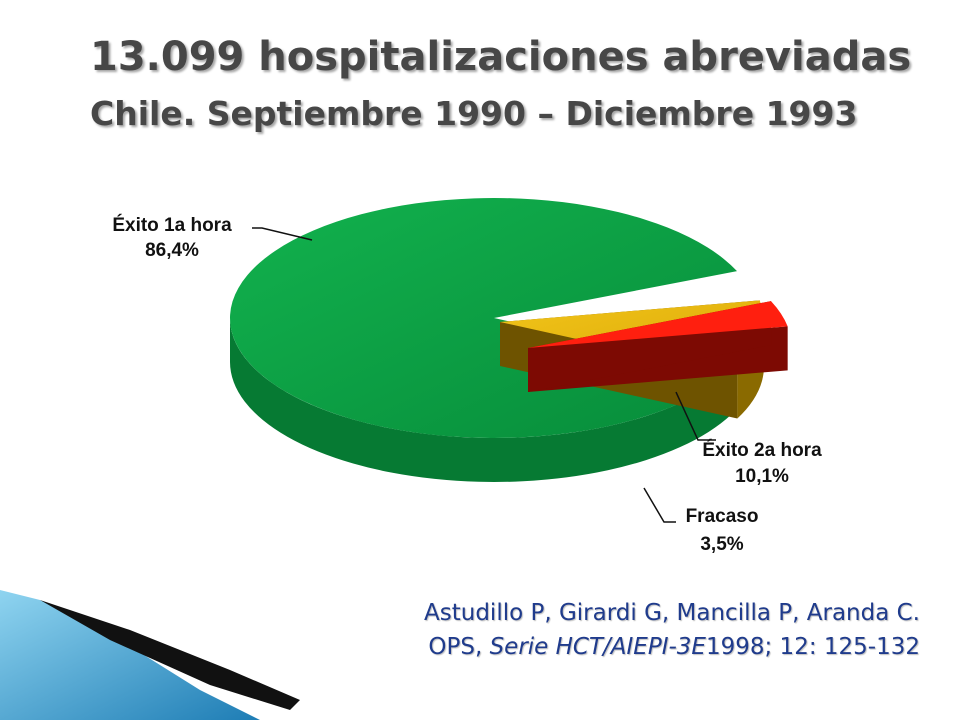  What do you see at coordinates (597, 647) in the screenshot?
I see `citation-series: Serie HCT/AIEPI-3E` at bounding box center [597, 647].